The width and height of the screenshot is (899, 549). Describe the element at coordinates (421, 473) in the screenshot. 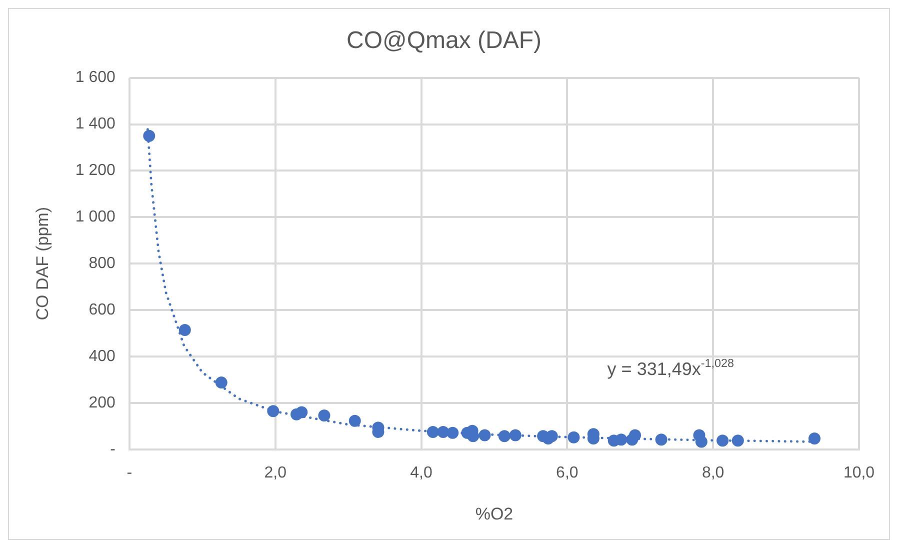

I see `x-tick-label: 4,0` at that location.